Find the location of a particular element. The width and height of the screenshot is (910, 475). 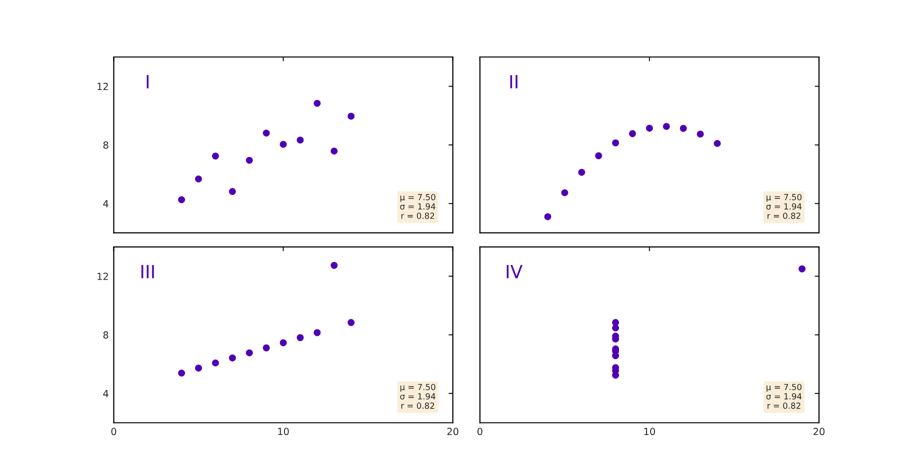

text: III is located at coordinates (147, 271).